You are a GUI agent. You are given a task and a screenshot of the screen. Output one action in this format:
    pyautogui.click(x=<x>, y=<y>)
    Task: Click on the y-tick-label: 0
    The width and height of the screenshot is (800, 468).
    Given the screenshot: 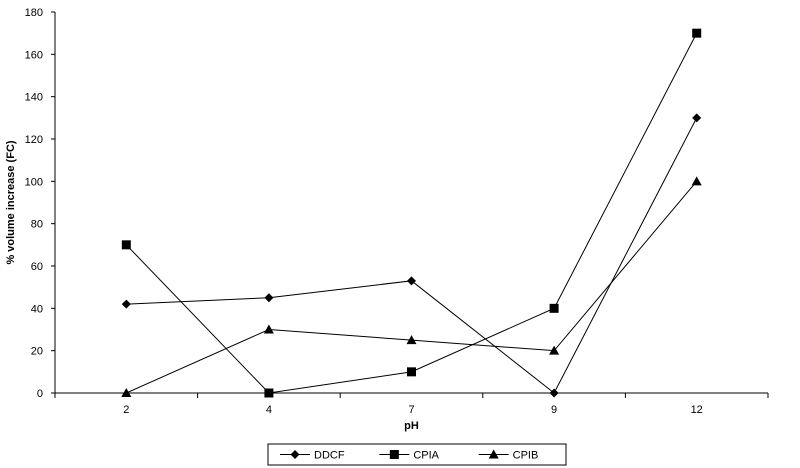 What is the action you would take?
    pyautogui.click(x=40, y=394)
    